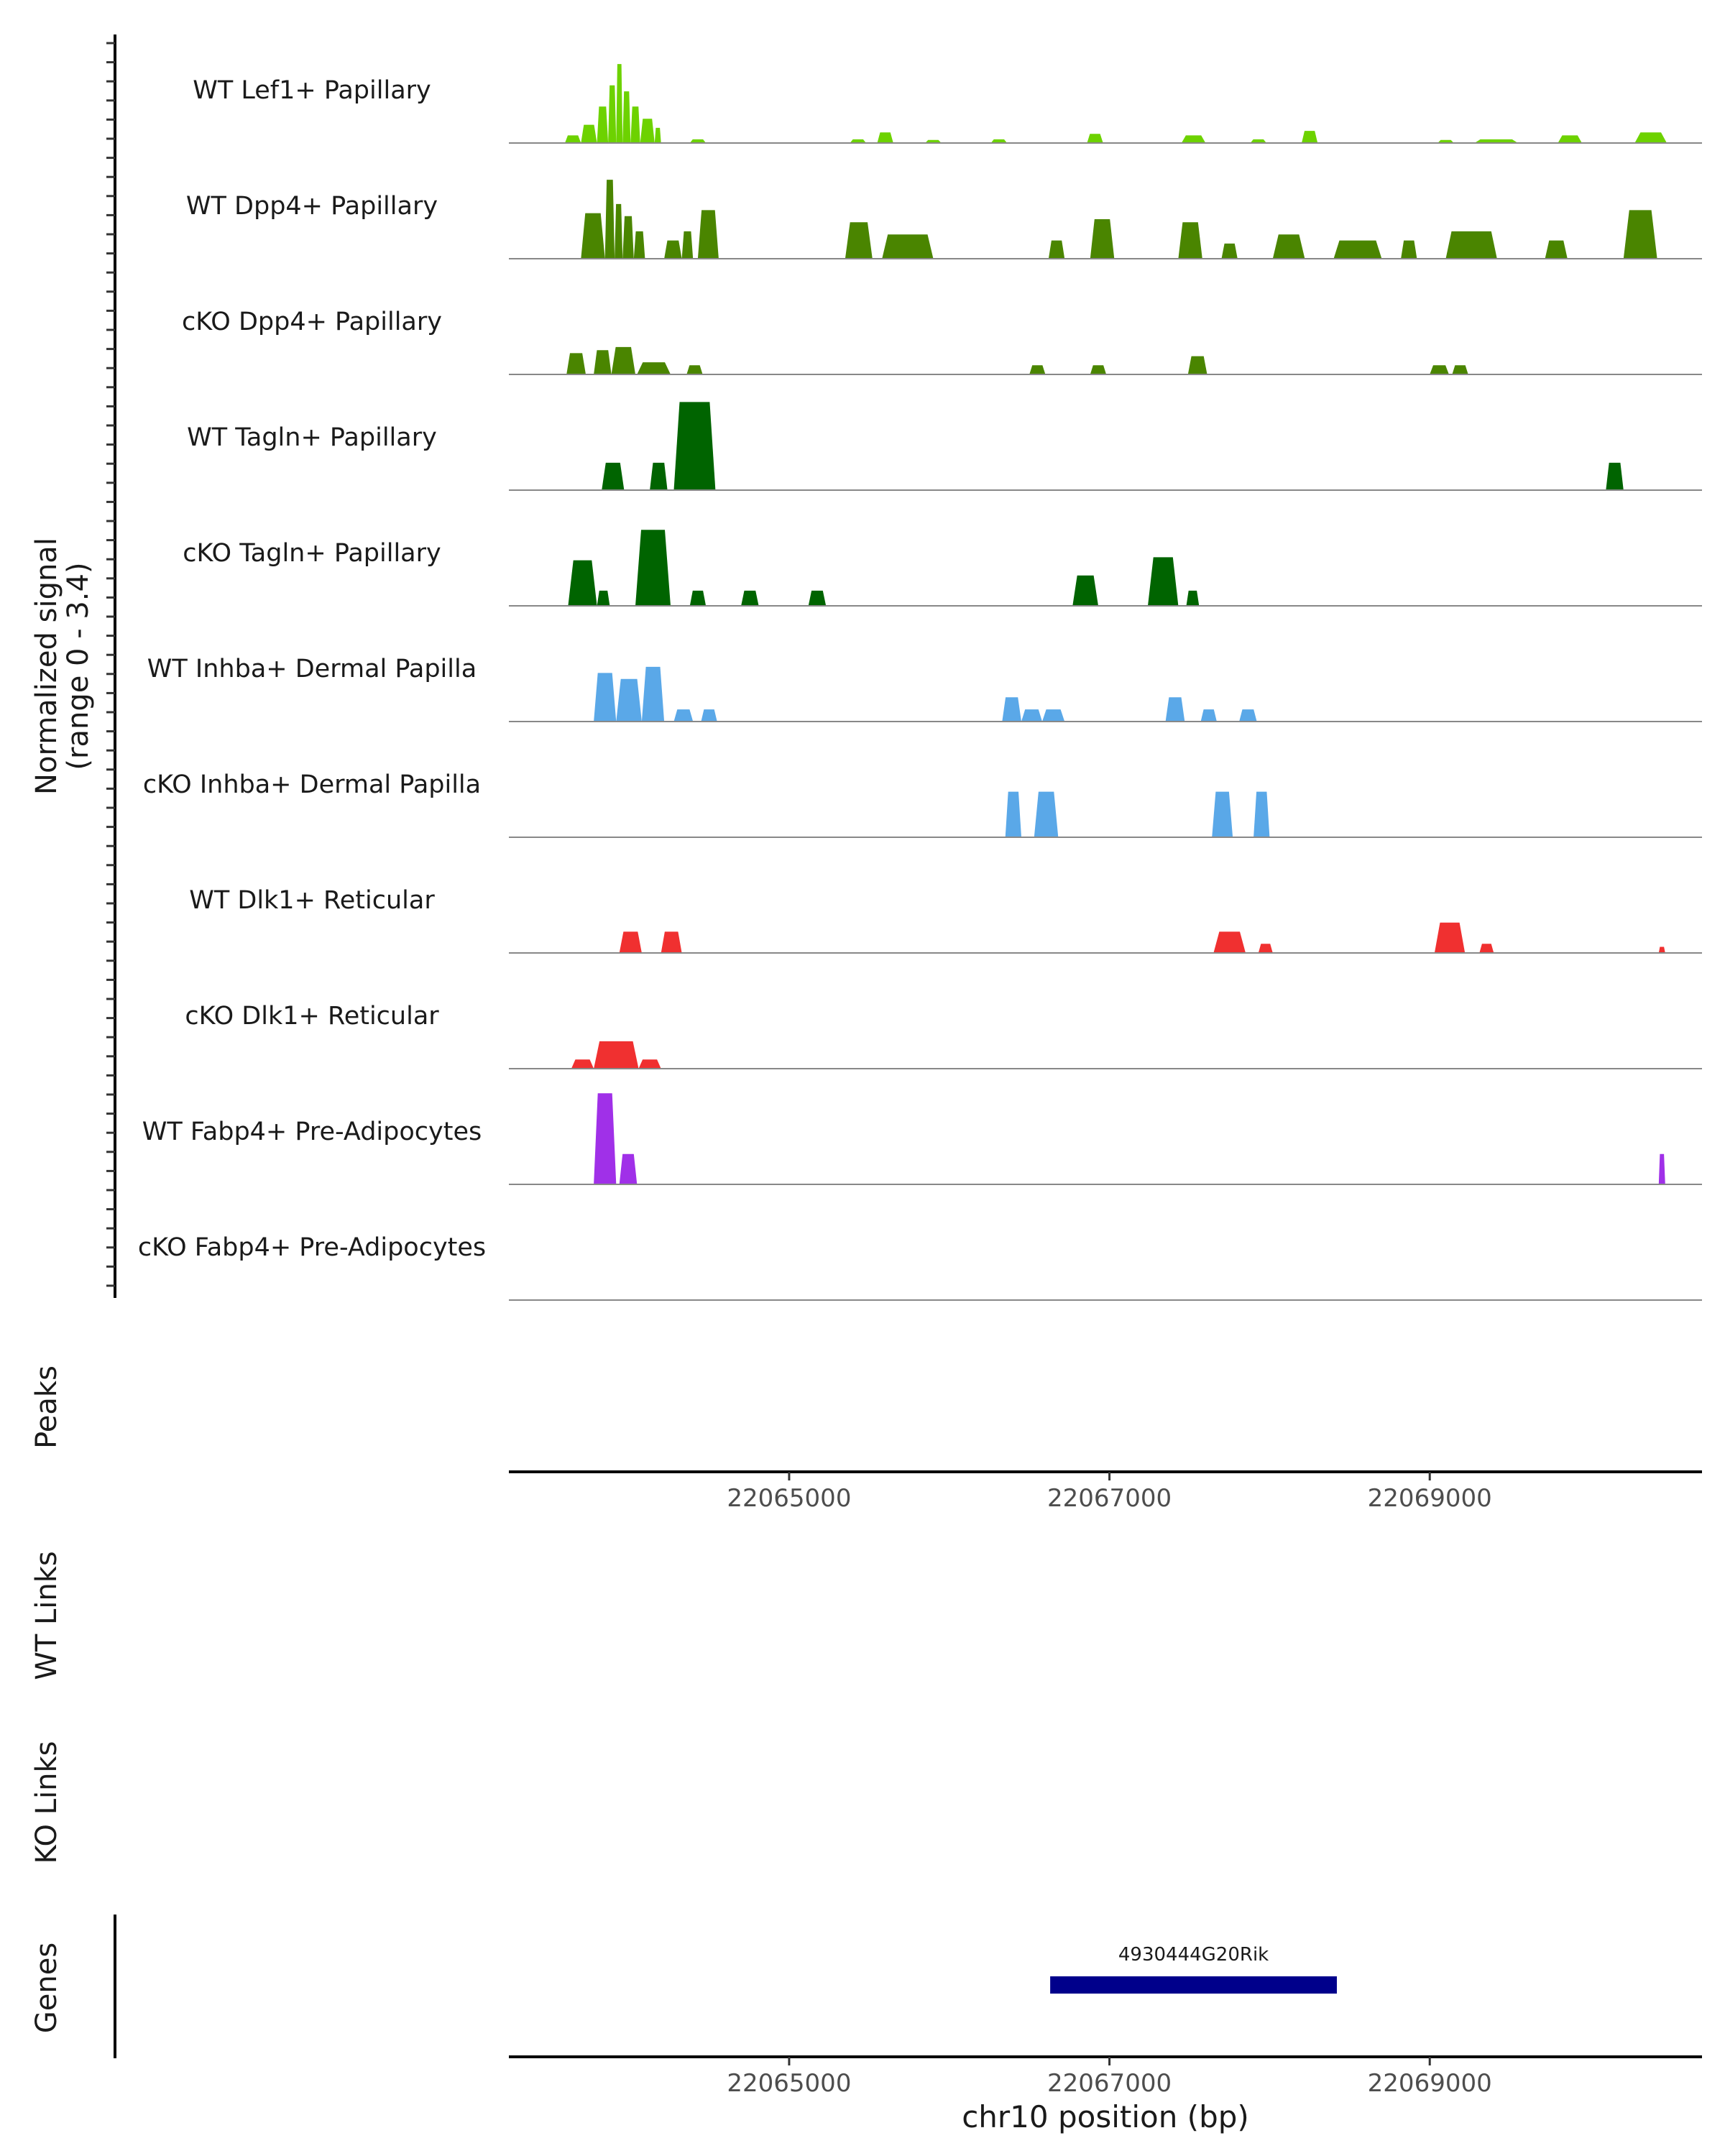 This screenshot has height=2156, width=1725. Describe the element at coordinates (46, 1988) in the screenshot. I see `genes-panel-label: Genes` at that location.